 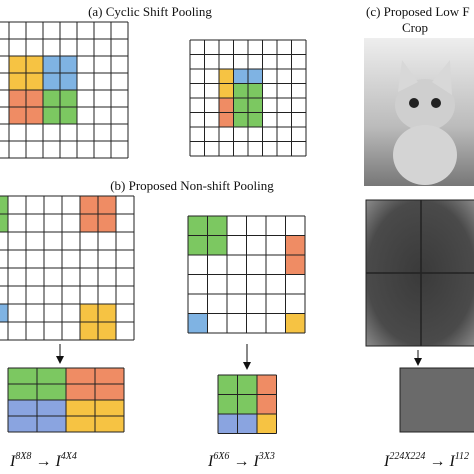 What do you see at coordinates (462, 456) in the screenshot?
I see `formula-to-exp: 112` at bounding box center [462, 456].